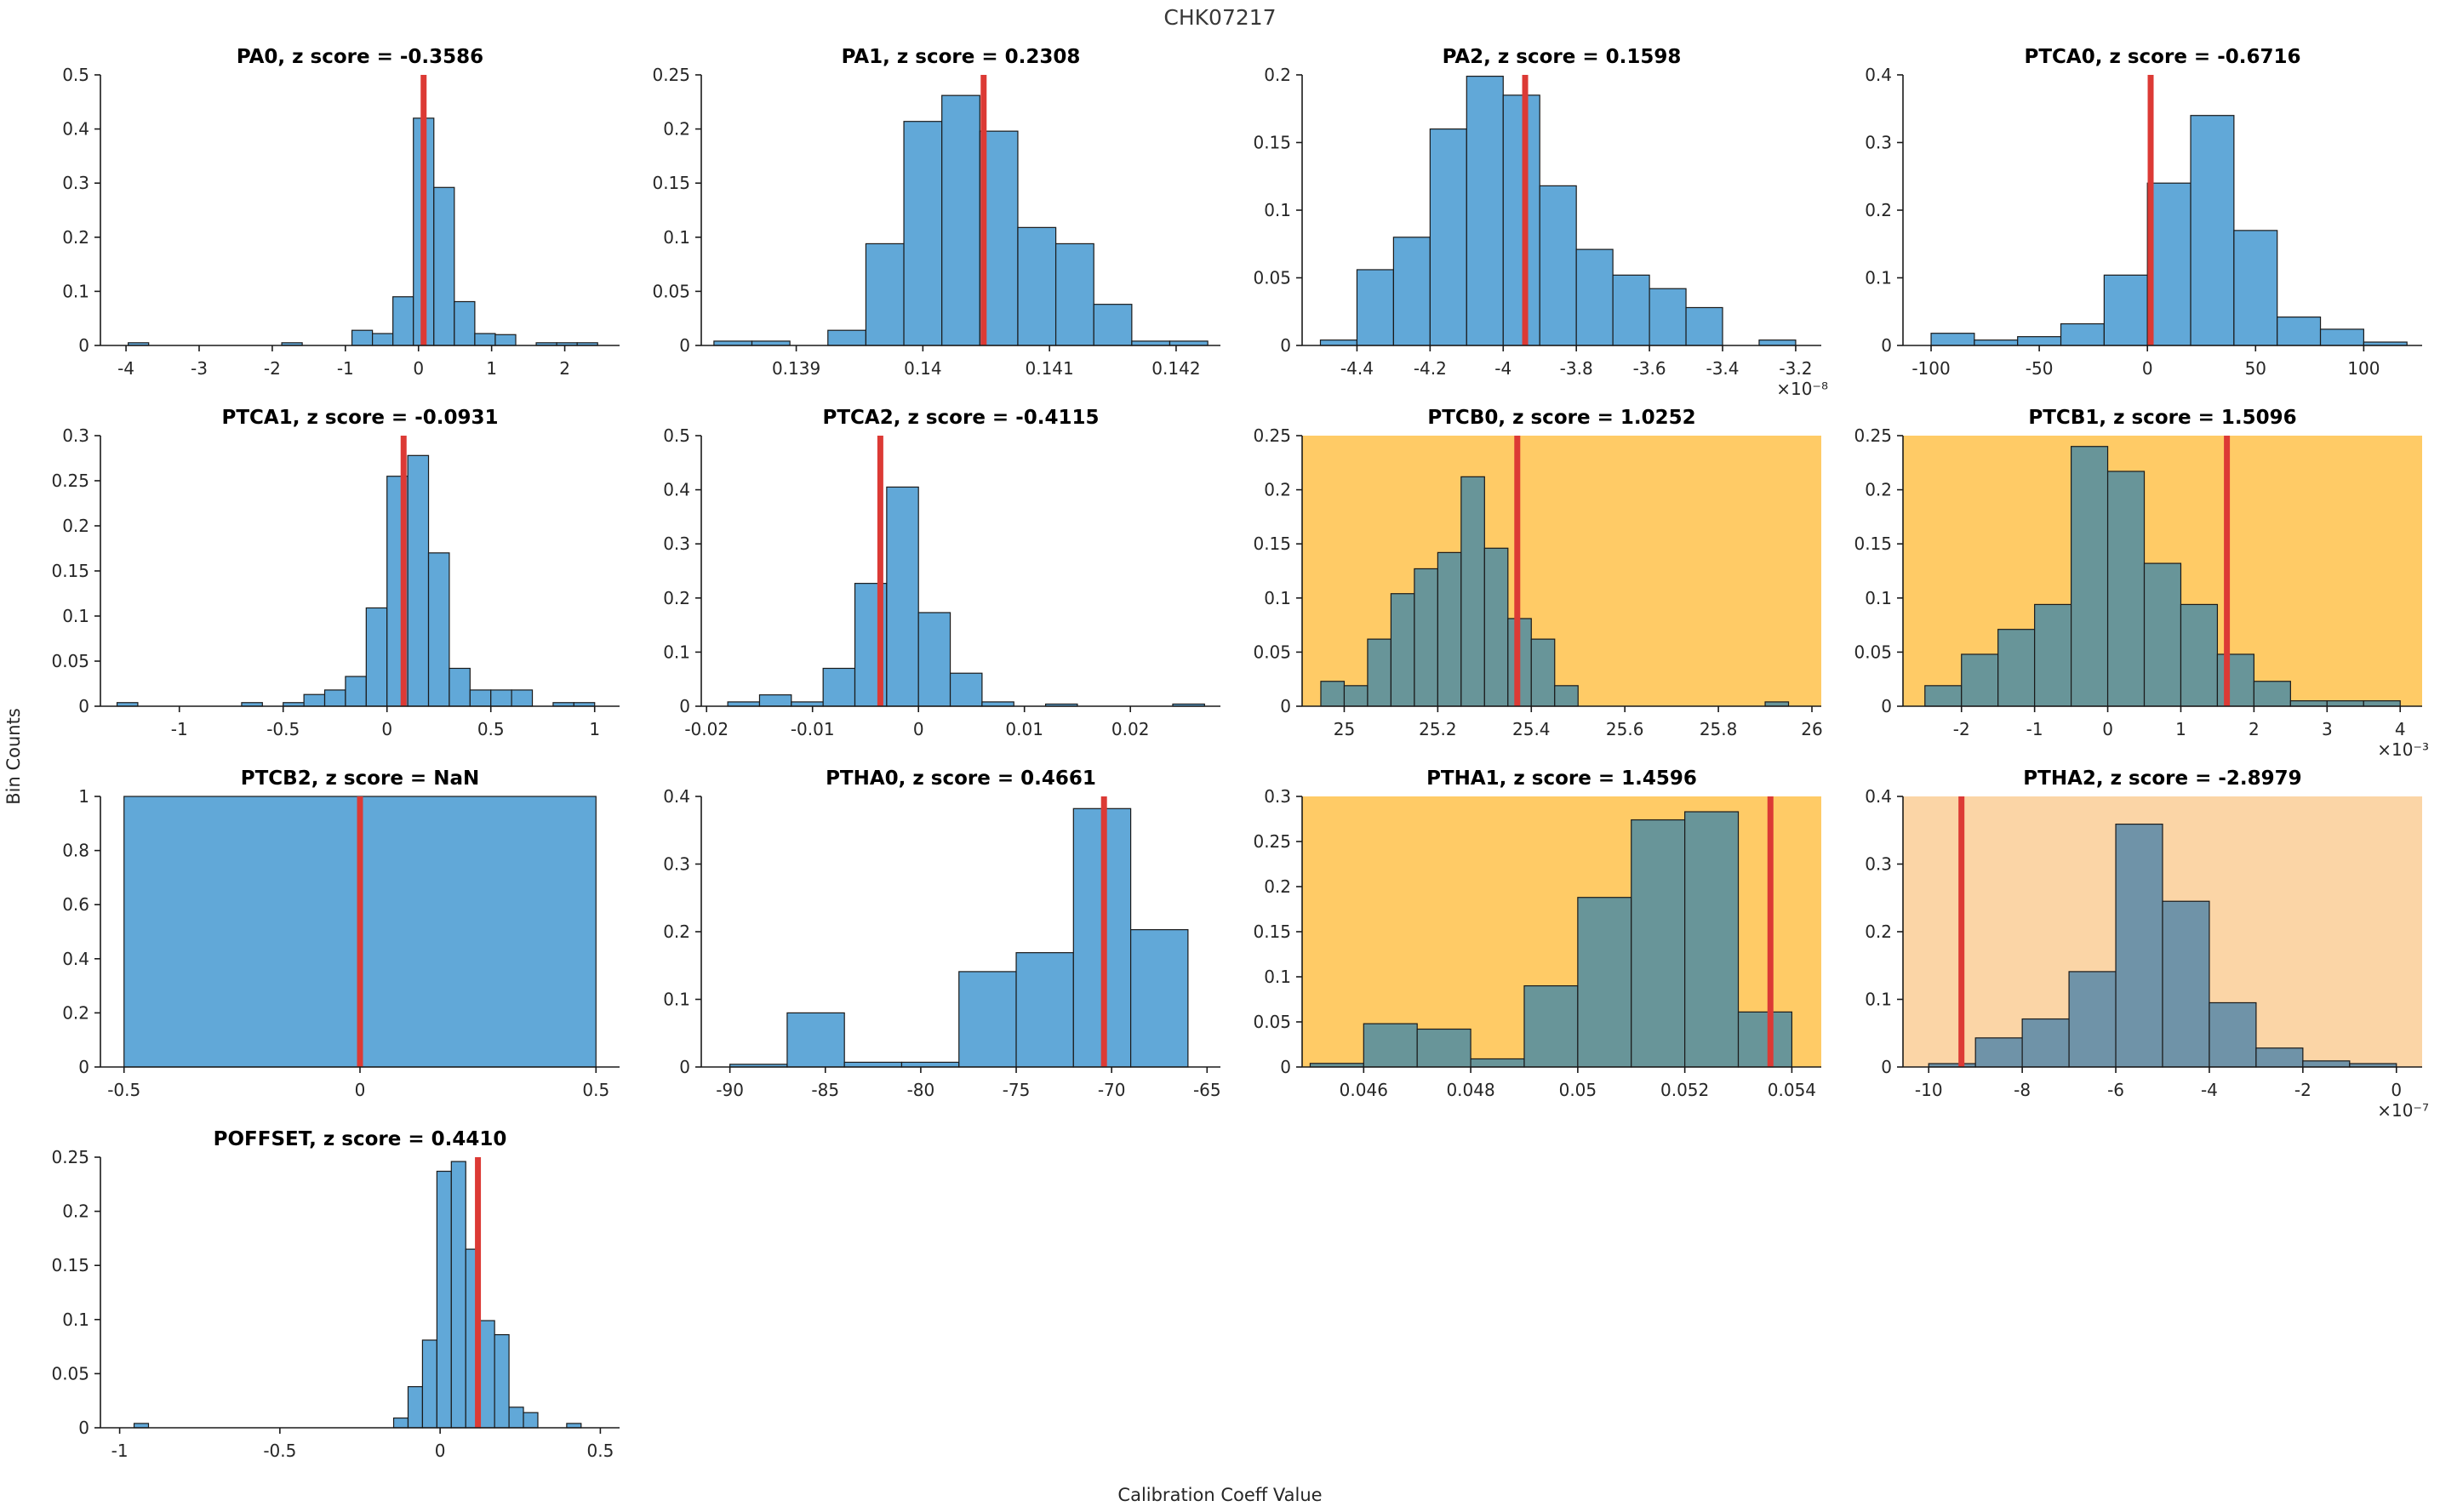 This screenshot has width=2440, height=1512. What do you see at coordinates (1220, 17) in the screenshot?
I see `figure-title: CHK07217` at bounding box center [1220, 17].